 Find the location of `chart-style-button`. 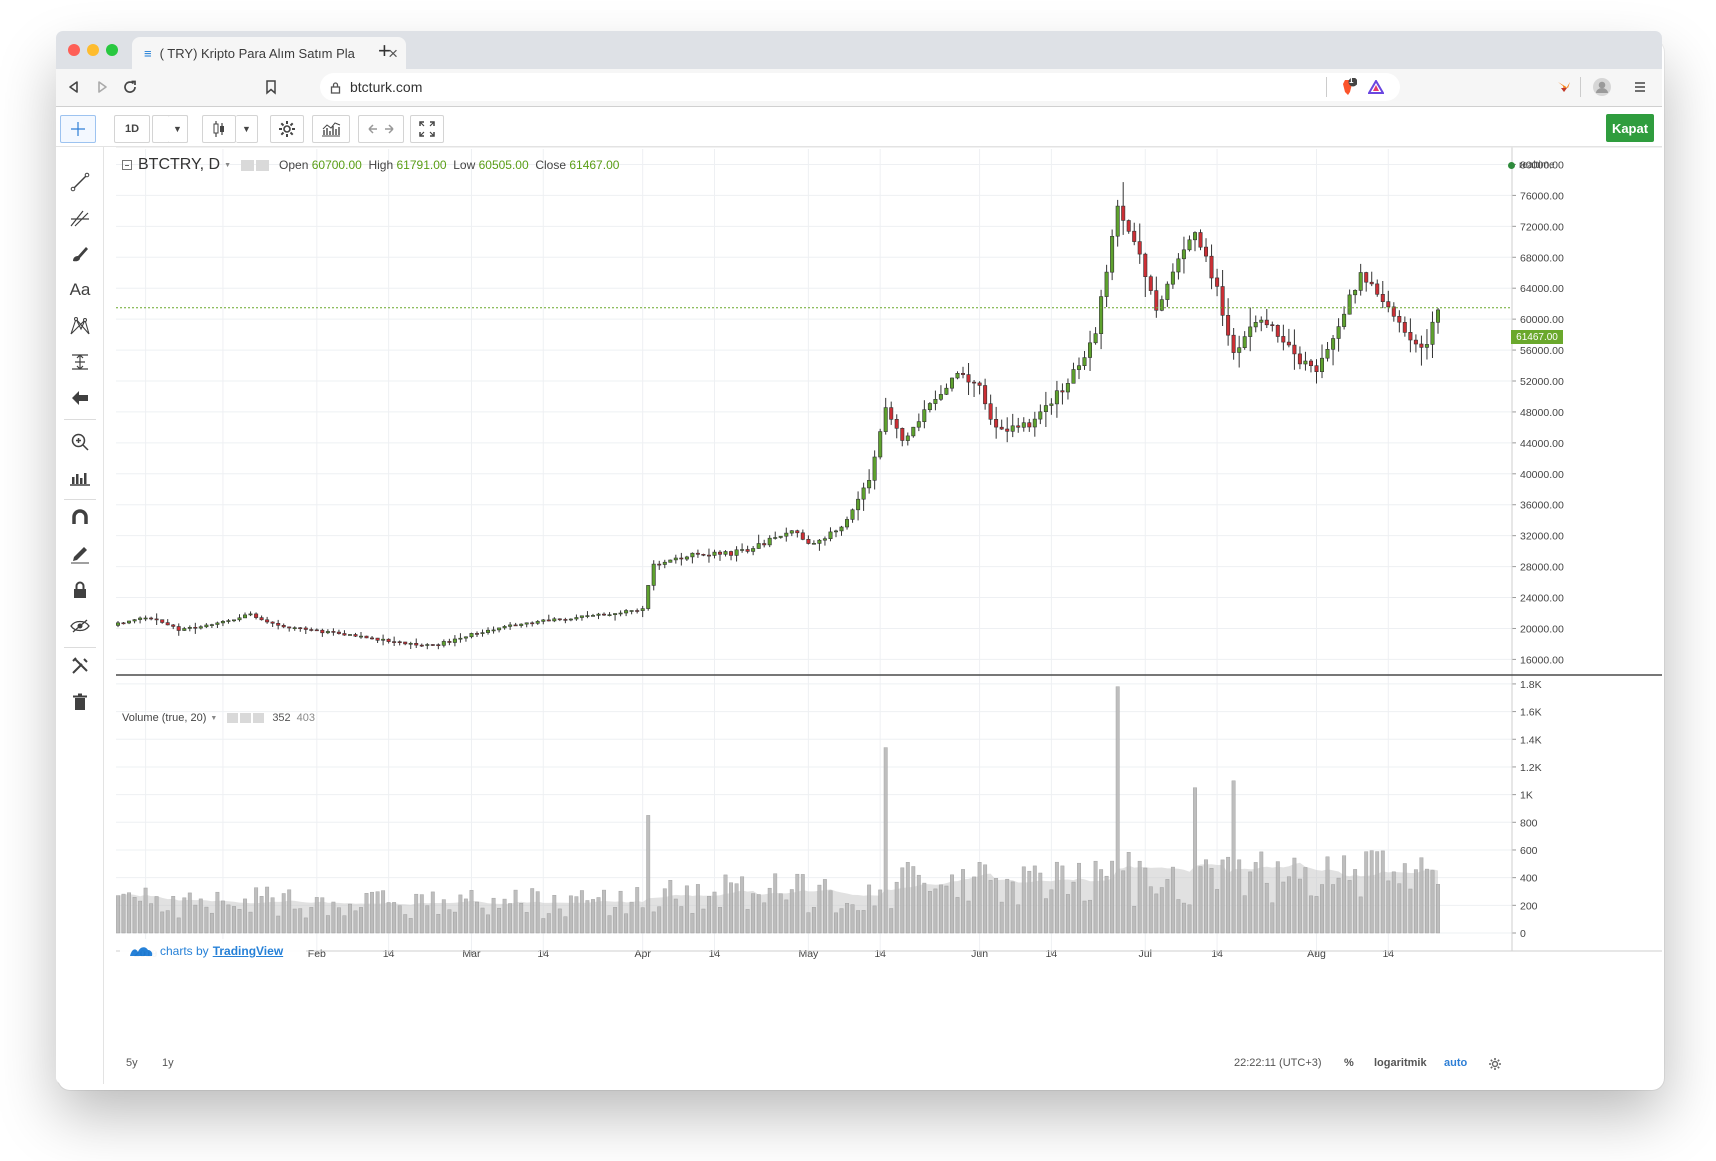

chart-style-button is located at coordinates (219, 129).